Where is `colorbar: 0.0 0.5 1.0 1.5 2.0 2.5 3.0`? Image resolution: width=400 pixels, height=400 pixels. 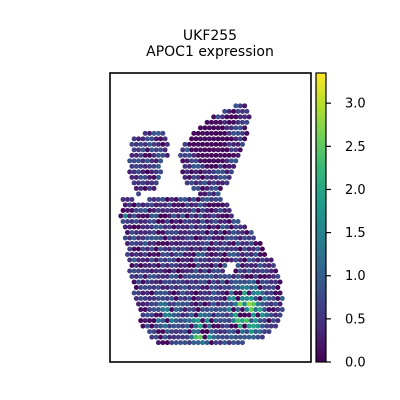
colorbar: 0.0 0.5 1.0 1.5 2.0 2.5 3.0 is located at coordinates (340, 221).